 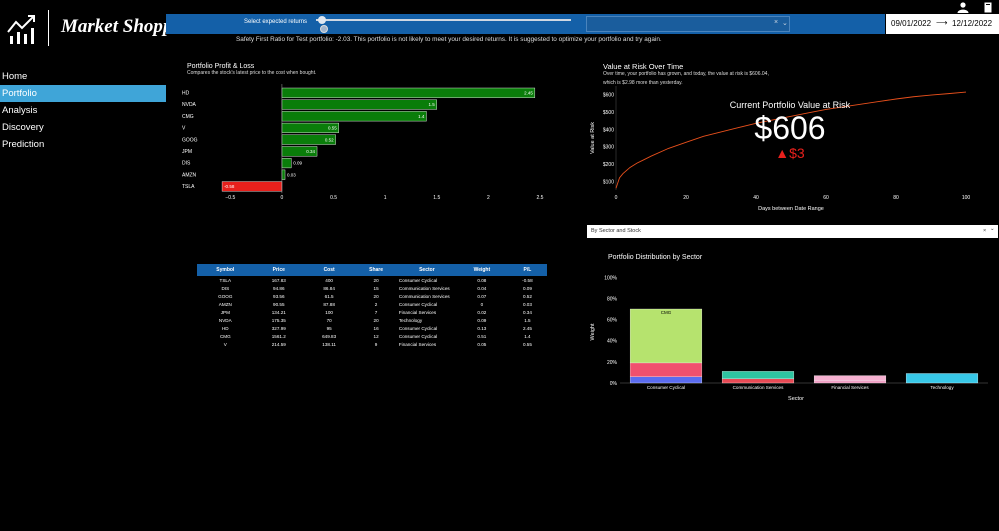 I want to click on table-cell: 100, so click(x=329, y=312).